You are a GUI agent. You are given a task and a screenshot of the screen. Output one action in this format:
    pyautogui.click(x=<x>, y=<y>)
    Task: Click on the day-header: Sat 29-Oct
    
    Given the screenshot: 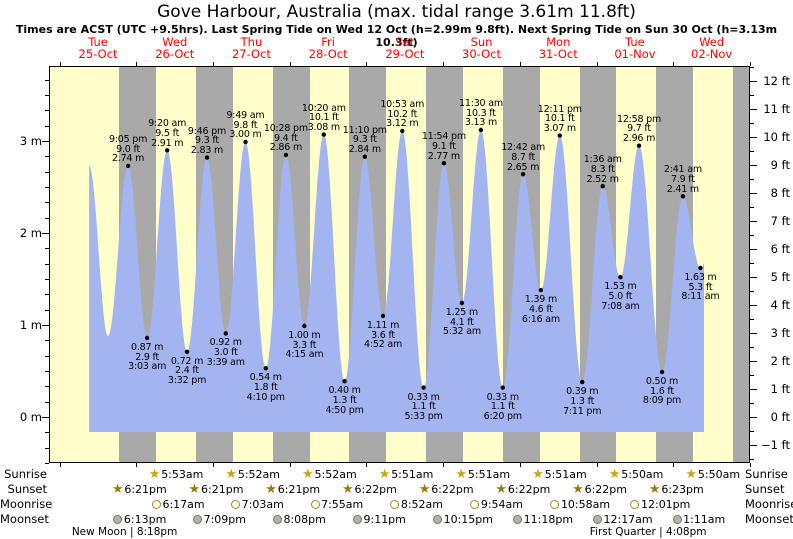 What is the action you would take?
    pyautogui.click(x=405, y=48)
    